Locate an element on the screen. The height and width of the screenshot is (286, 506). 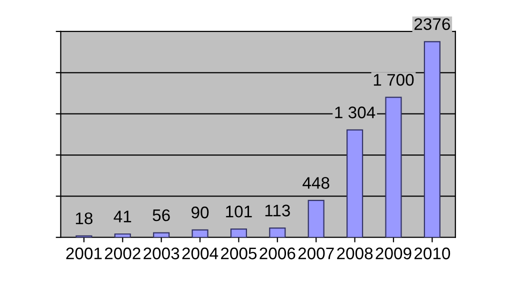
data-label: 101 is located at coordinates (239, 212).